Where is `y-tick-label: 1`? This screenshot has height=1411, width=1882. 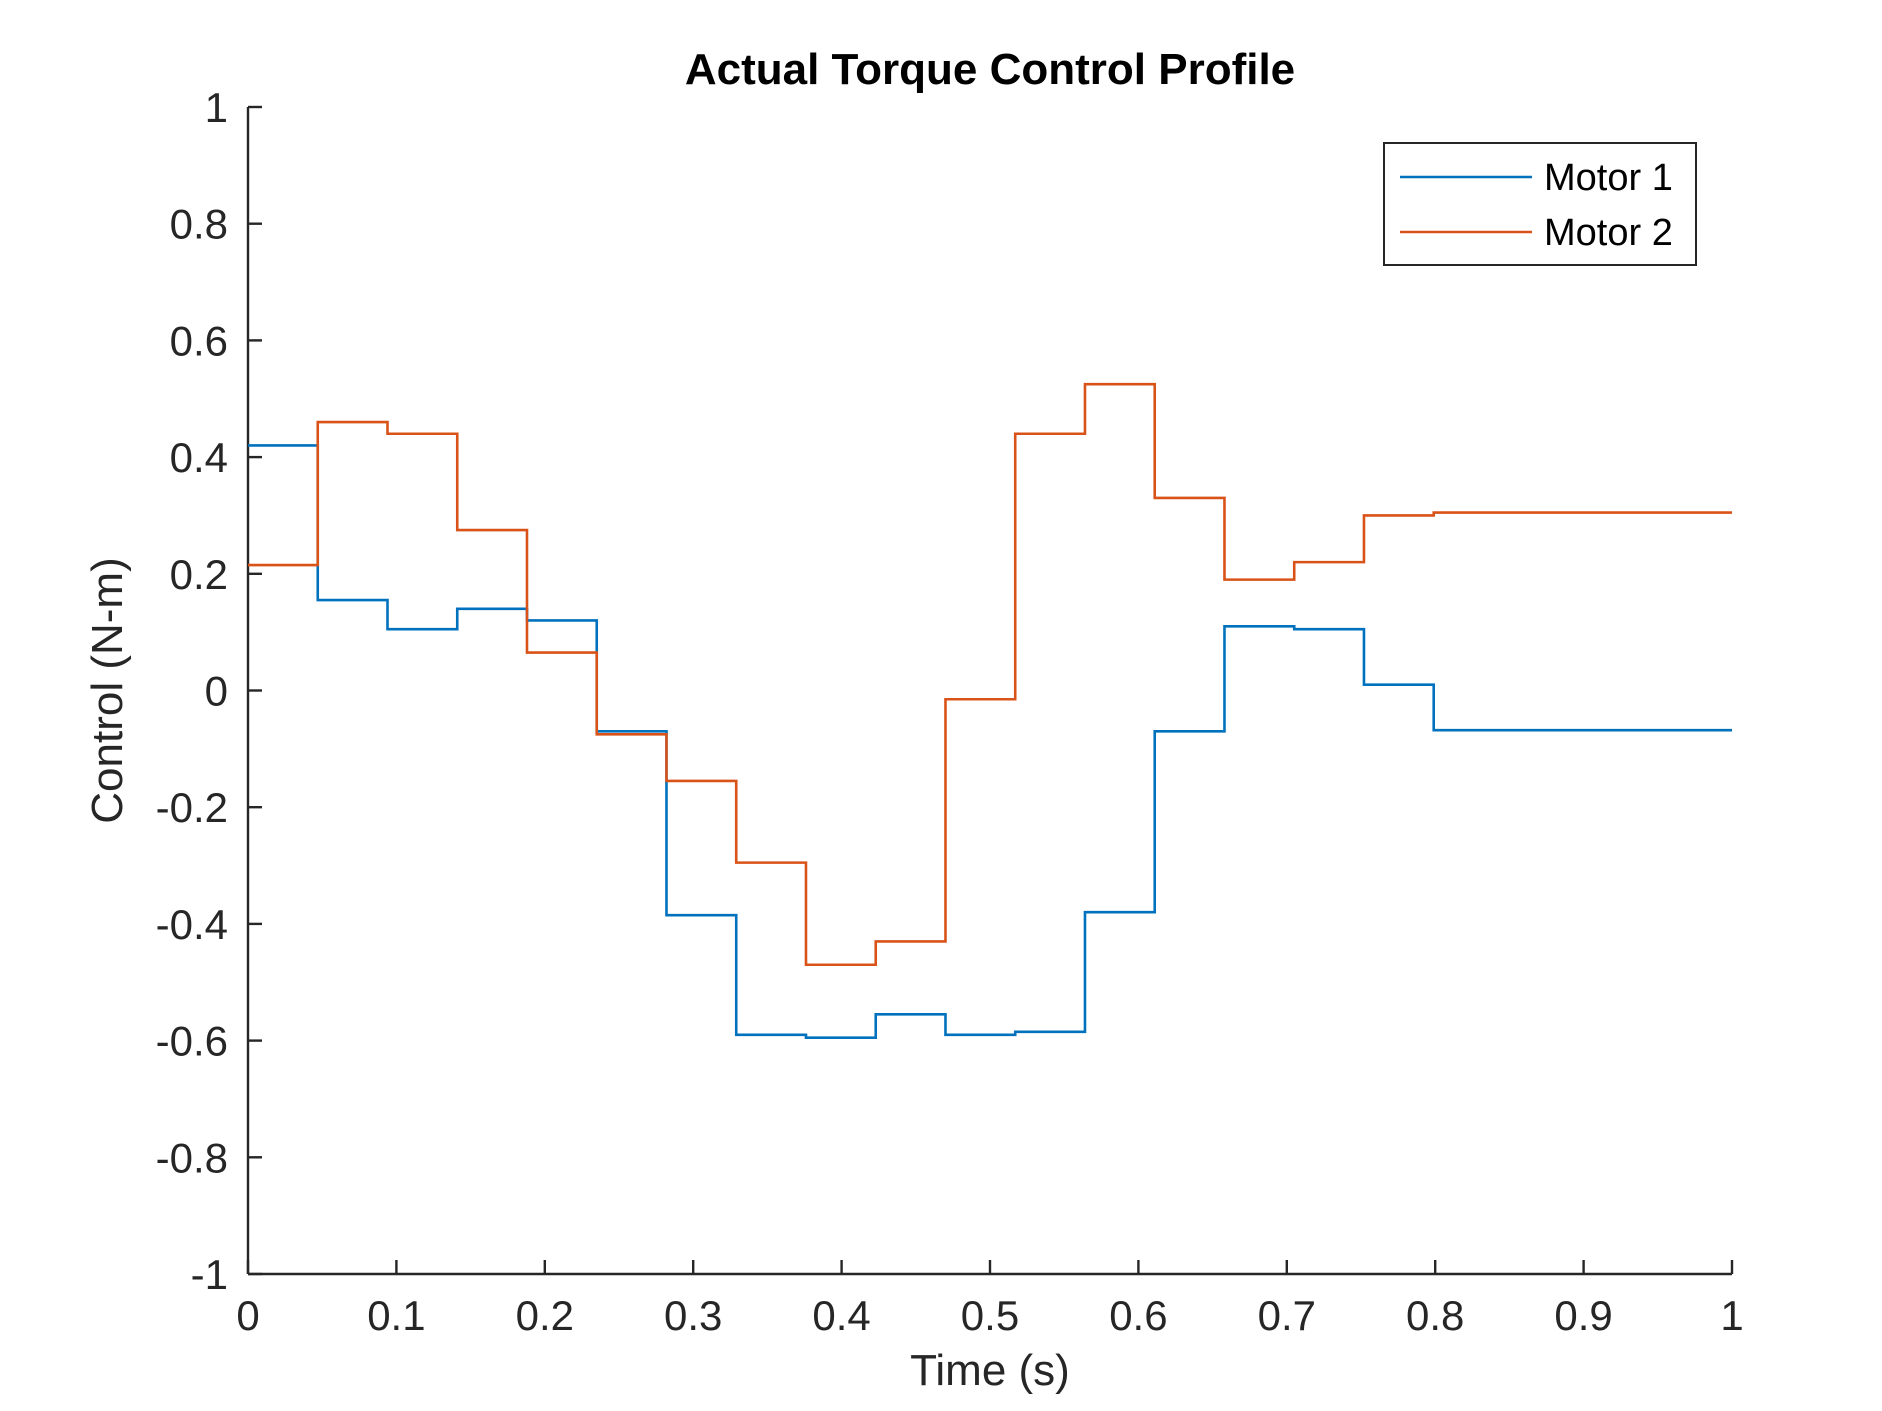
y-tick-label: 1 is located at coordinates (216, 107).